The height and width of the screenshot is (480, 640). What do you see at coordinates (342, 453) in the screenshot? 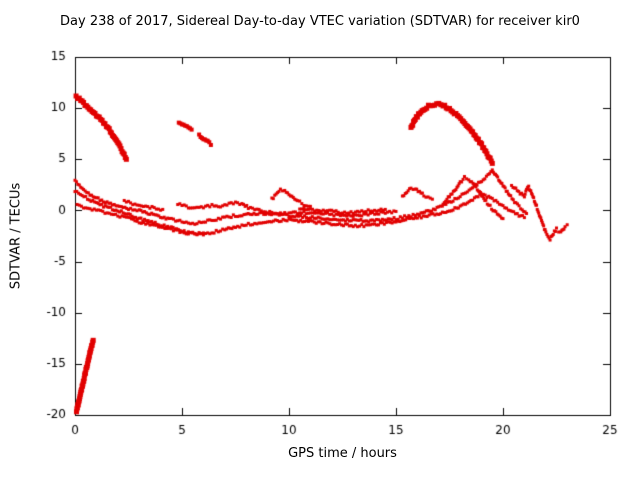
I see `x-axis-label: GPS time / hours` at bounding box center [342, 453].